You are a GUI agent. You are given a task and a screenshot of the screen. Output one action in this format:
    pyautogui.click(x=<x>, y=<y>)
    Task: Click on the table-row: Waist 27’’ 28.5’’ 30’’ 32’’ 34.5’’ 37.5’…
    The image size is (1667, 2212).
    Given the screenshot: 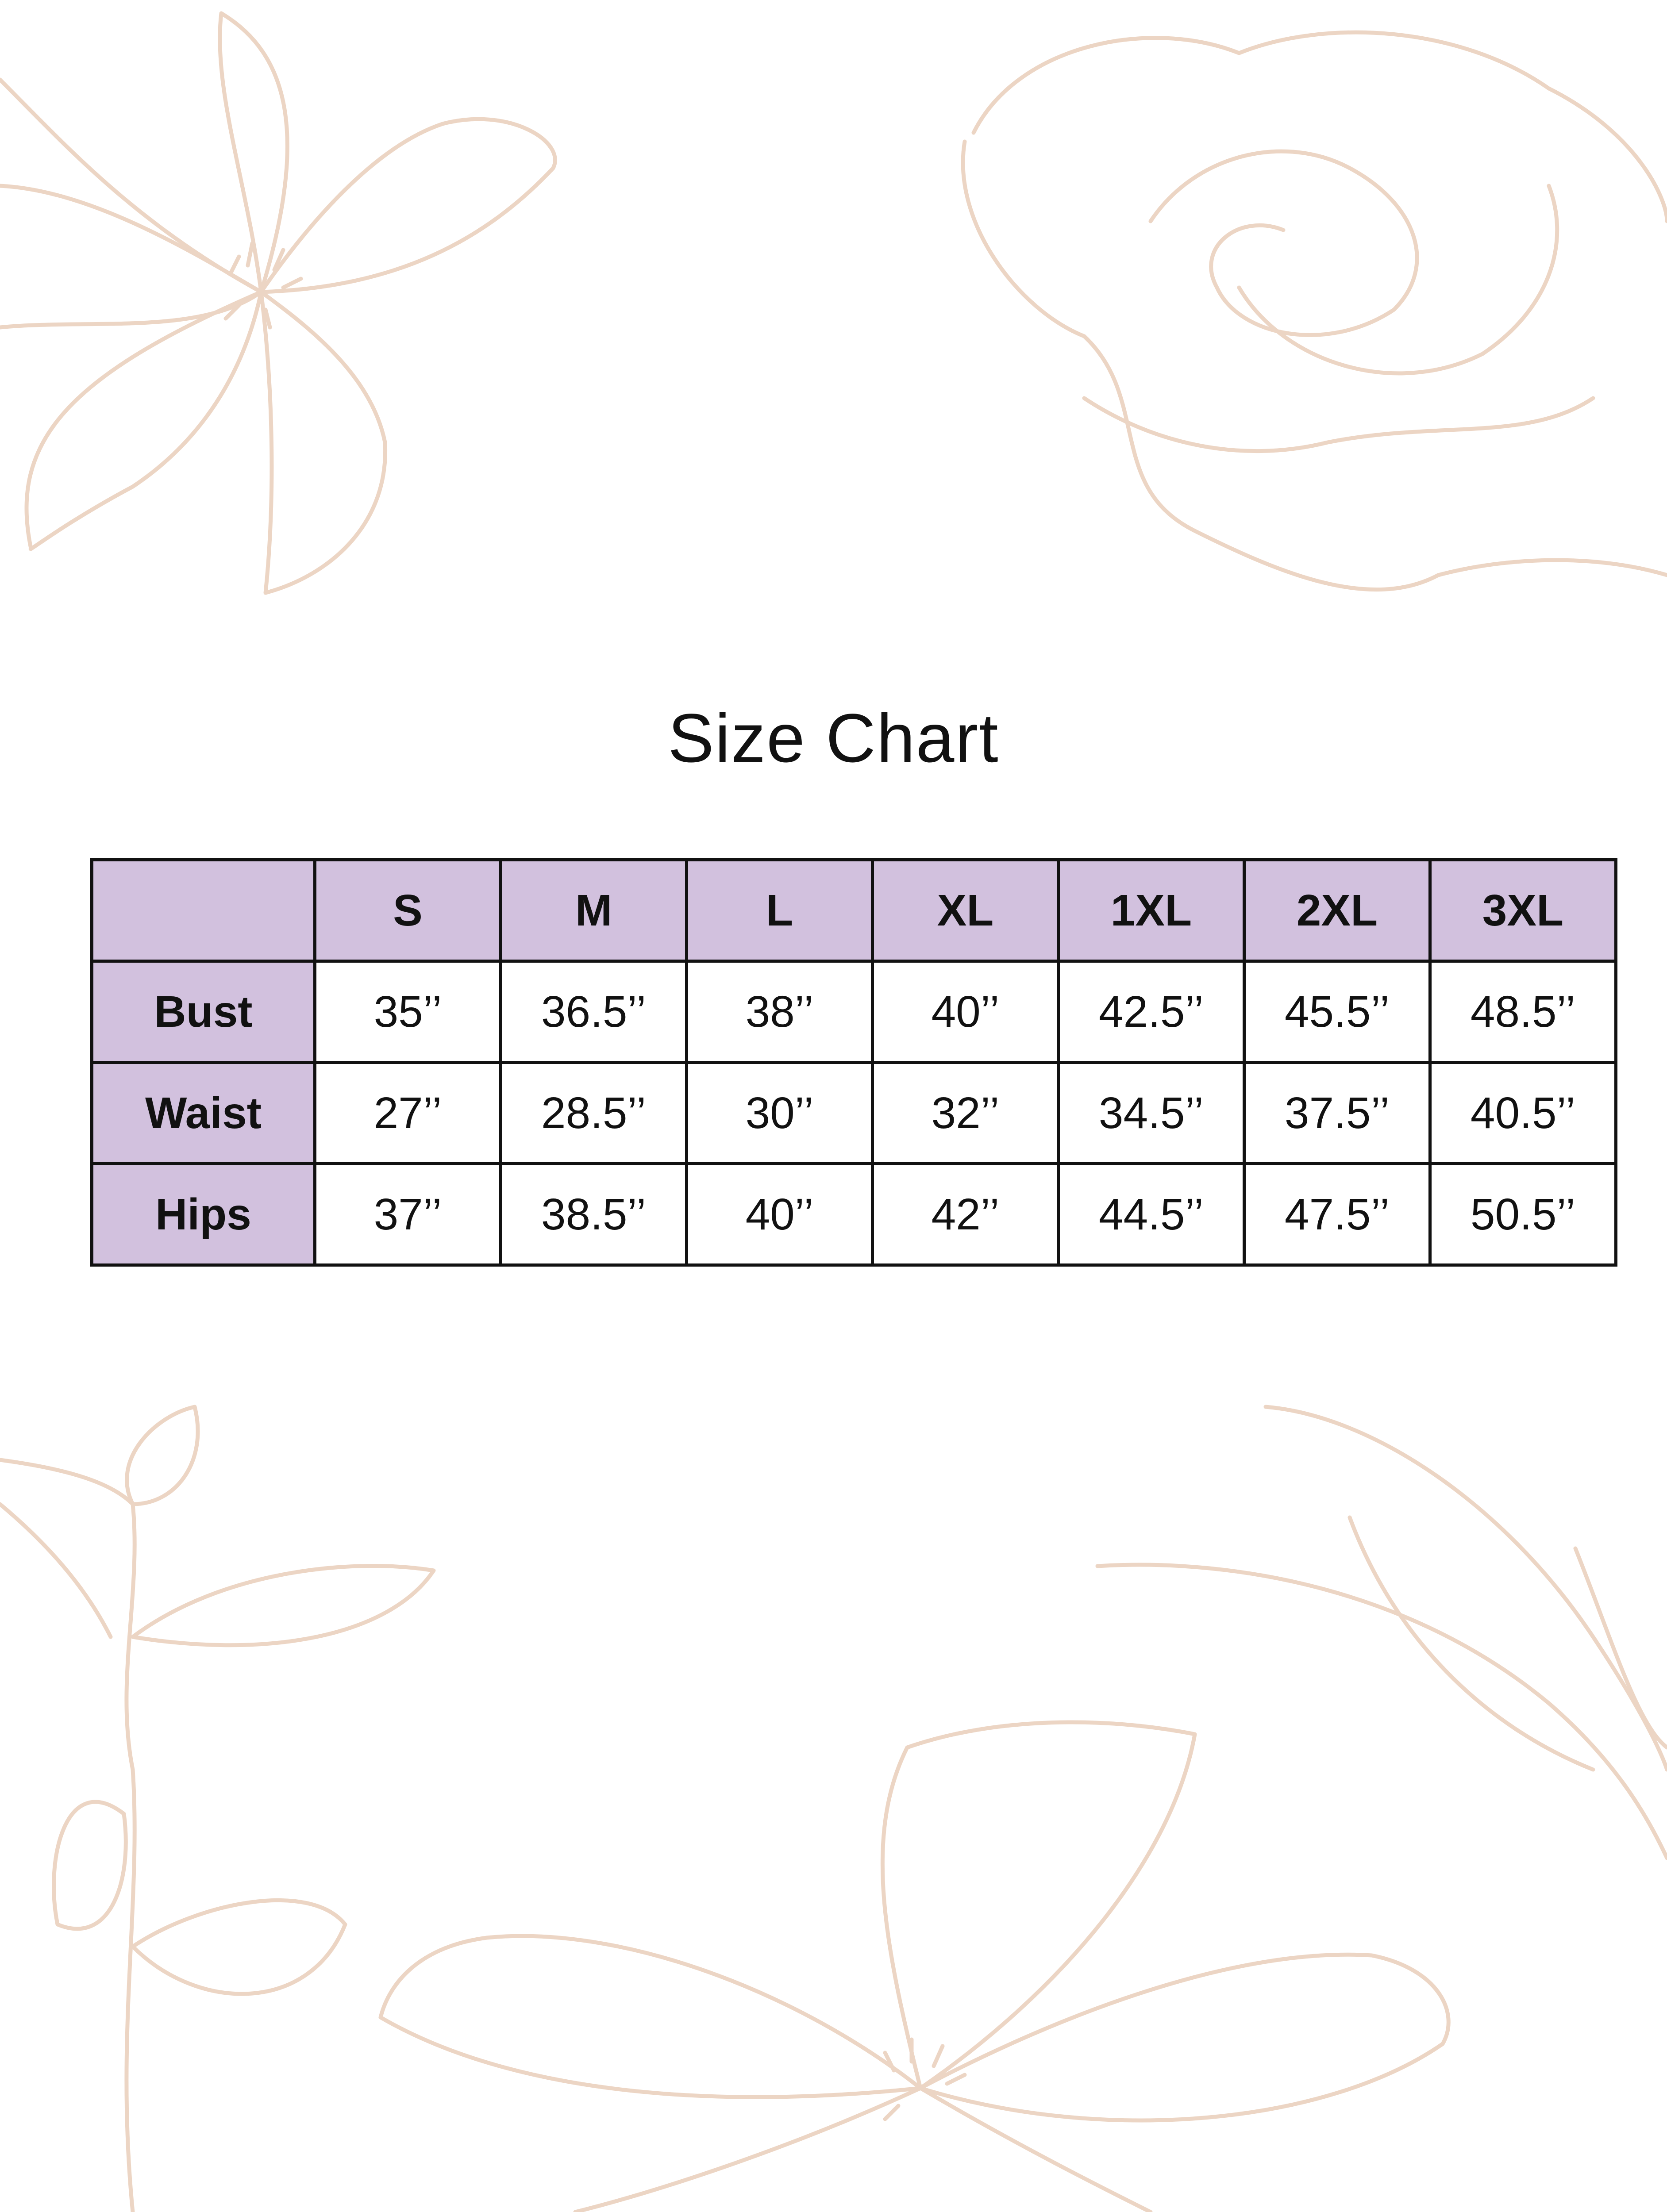 What is the action you would take?
    pyautogui.click(x=854, y=1113)
    